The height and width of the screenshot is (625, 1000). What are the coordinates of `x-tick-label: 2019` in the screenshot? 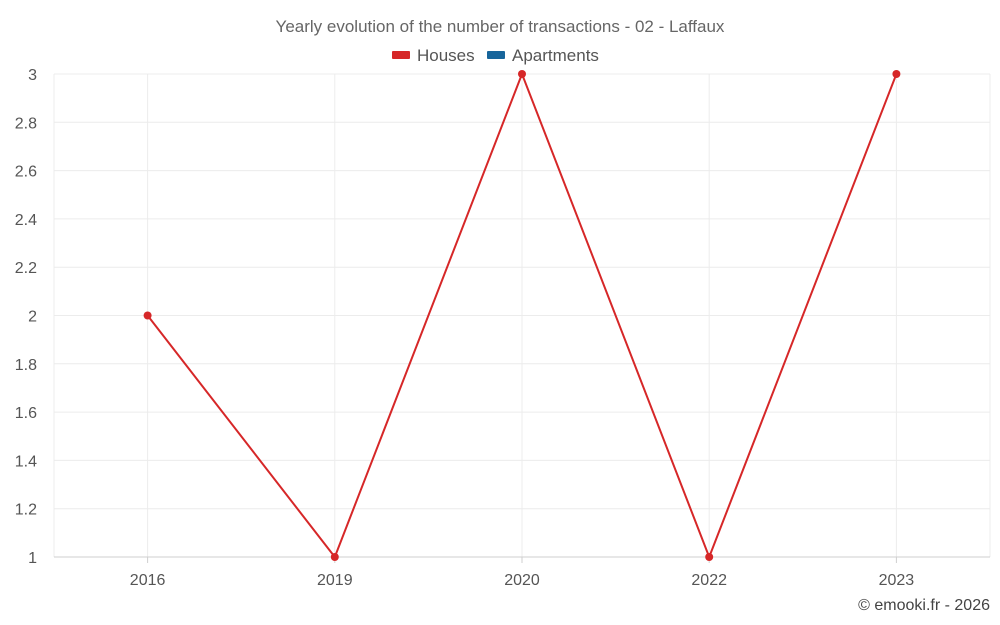 It's located at (335, 580).